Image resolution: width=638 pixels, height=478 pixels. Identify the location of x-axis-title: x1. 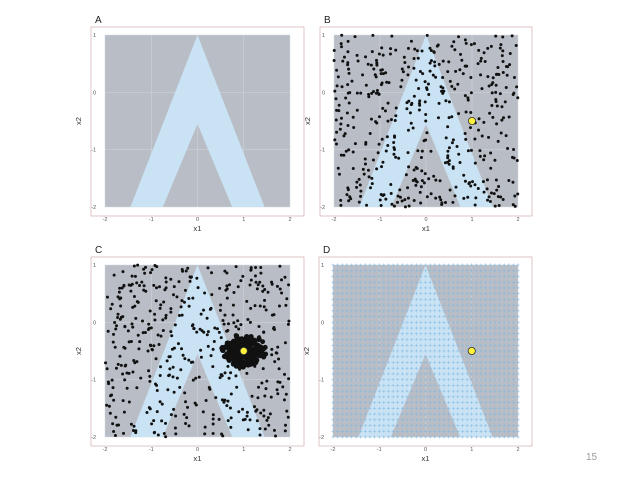
(426, 228).